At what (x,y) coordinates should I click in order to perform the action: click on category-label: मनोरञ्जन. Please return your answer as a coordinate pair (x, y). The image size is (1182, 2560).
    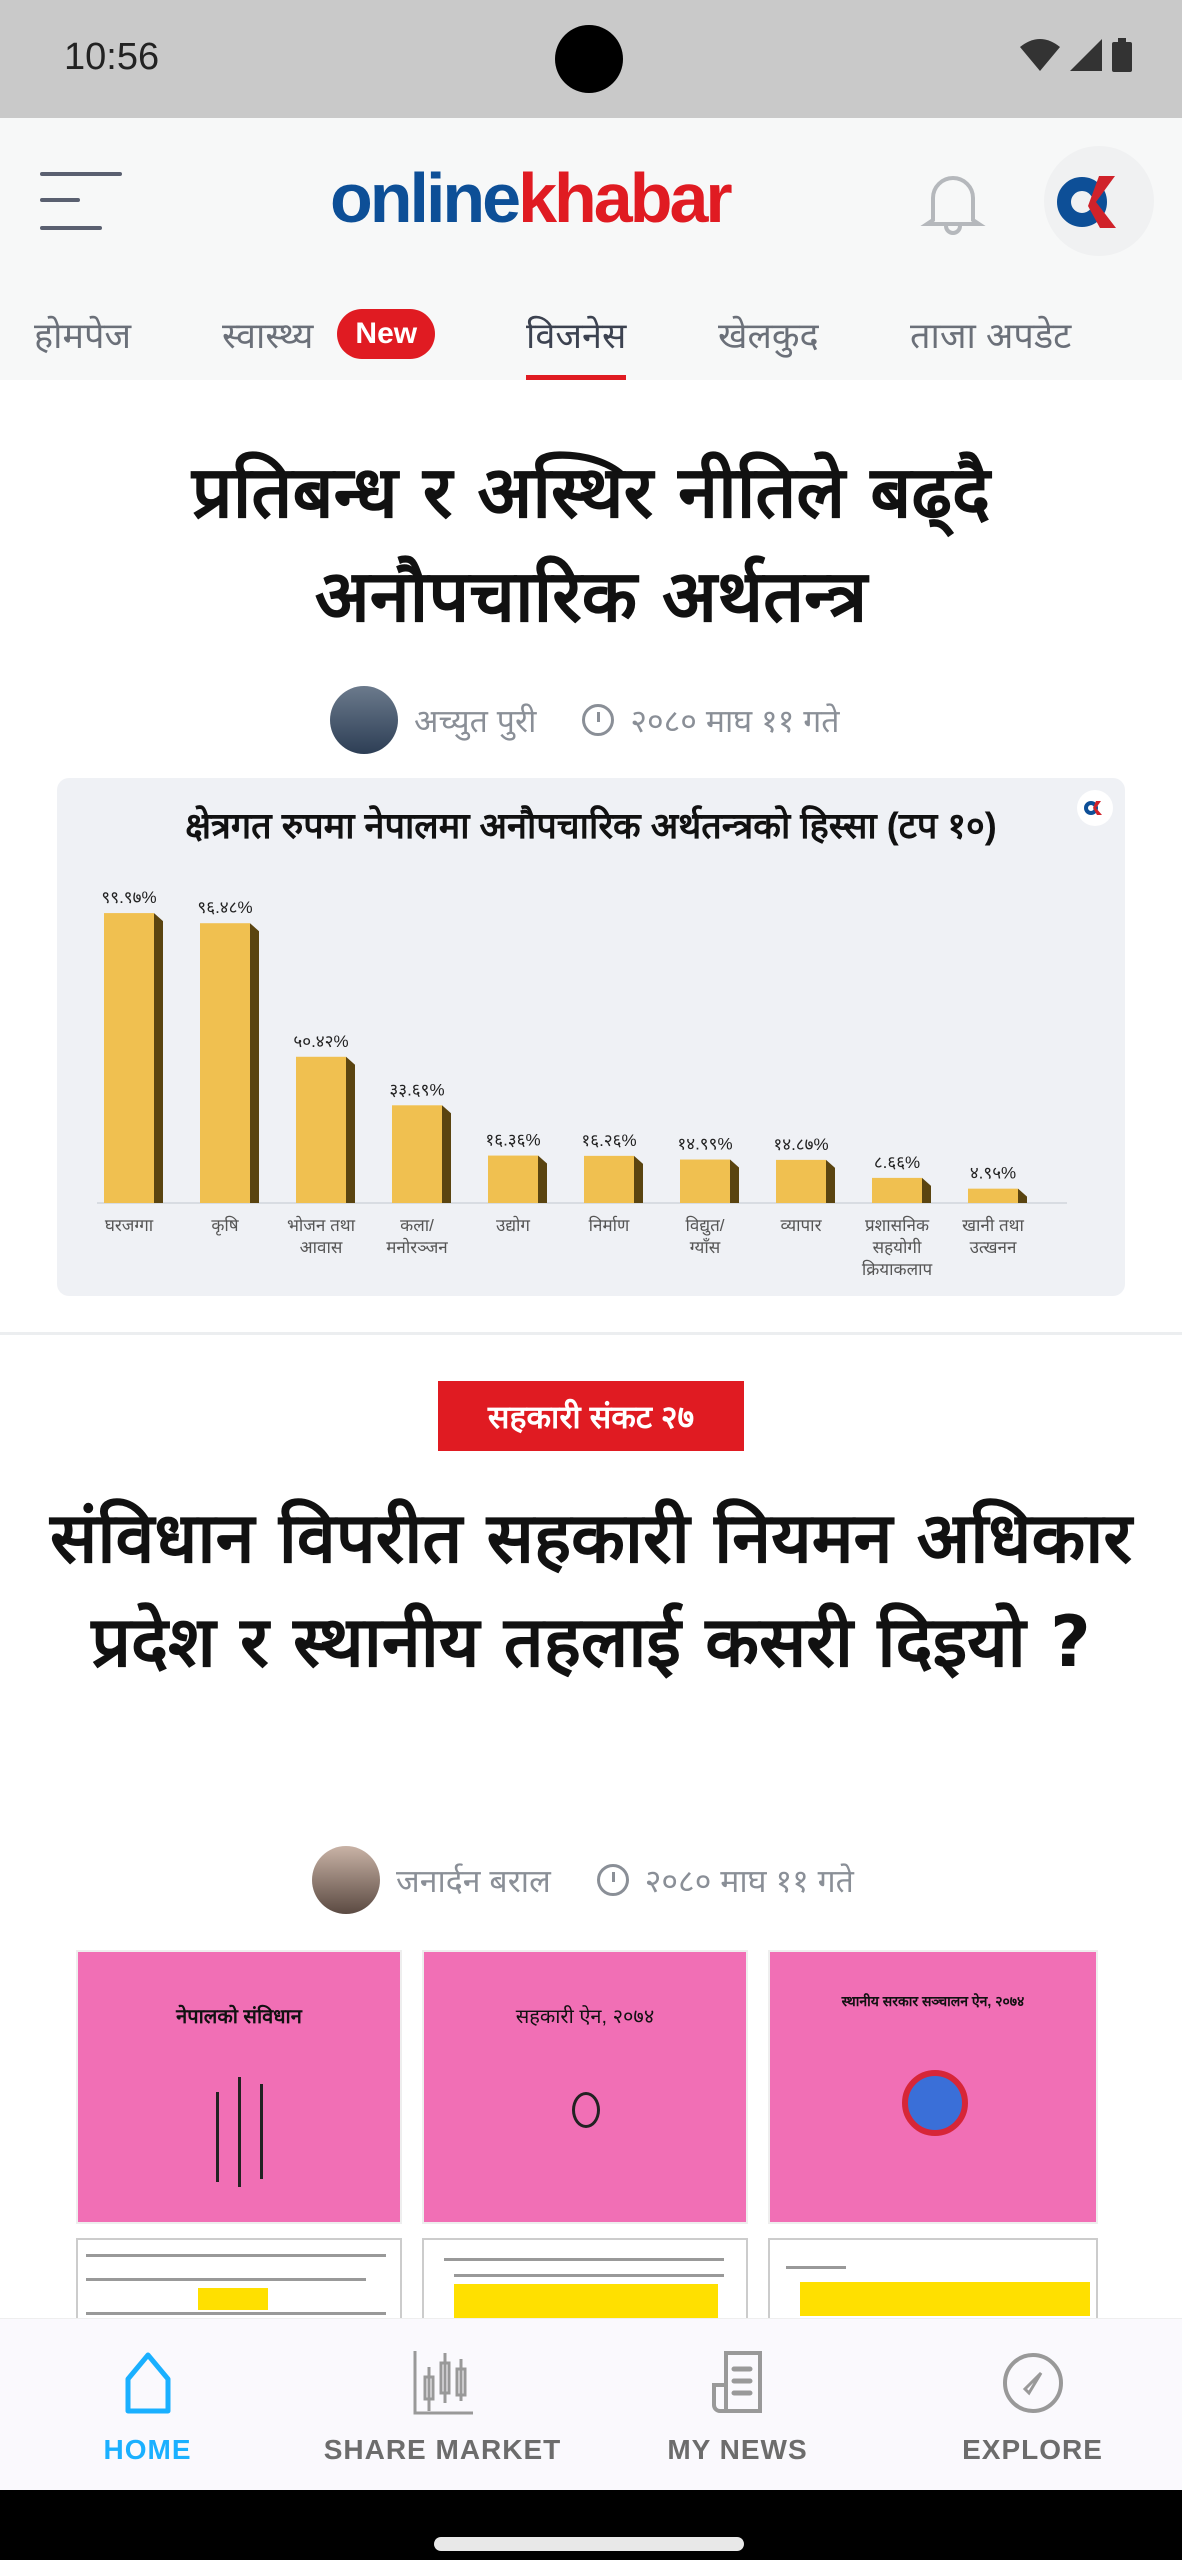
    Looking at the image, I should click on (417, 1247).